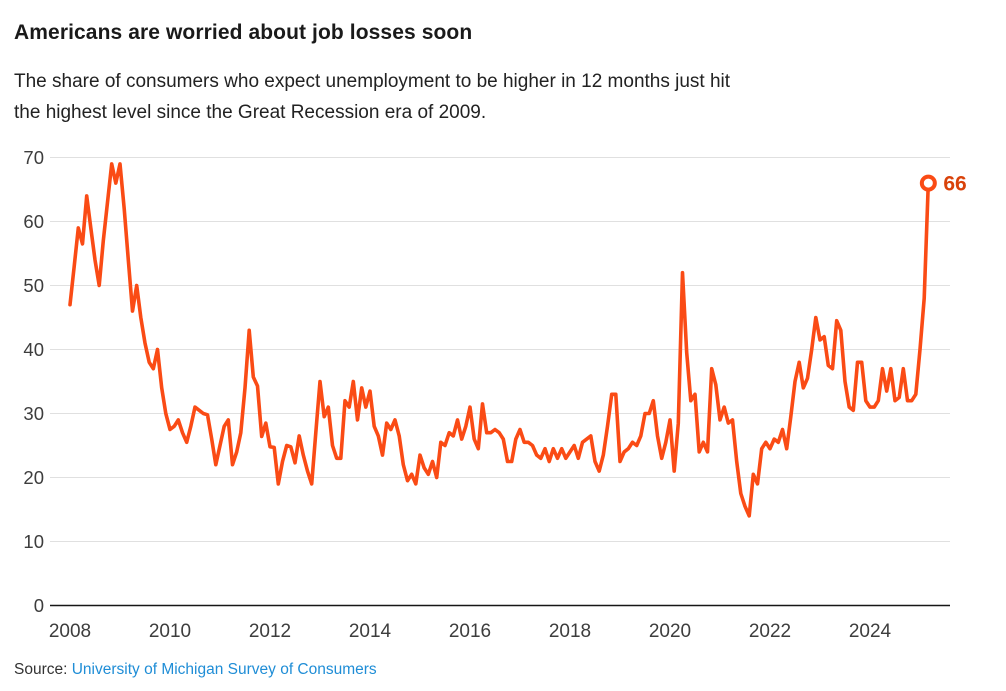  I want to click on y-tick-label: 10, so click(33, 541).